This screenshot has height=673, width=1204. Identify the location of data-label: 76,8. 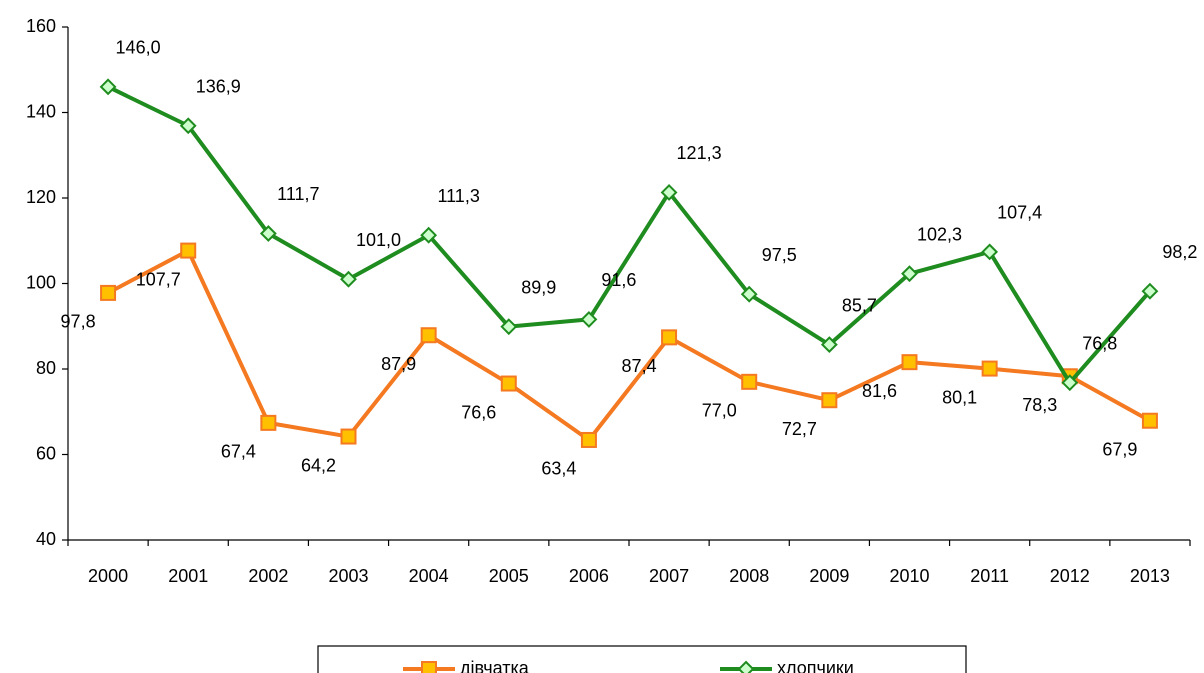
(1099, 343).